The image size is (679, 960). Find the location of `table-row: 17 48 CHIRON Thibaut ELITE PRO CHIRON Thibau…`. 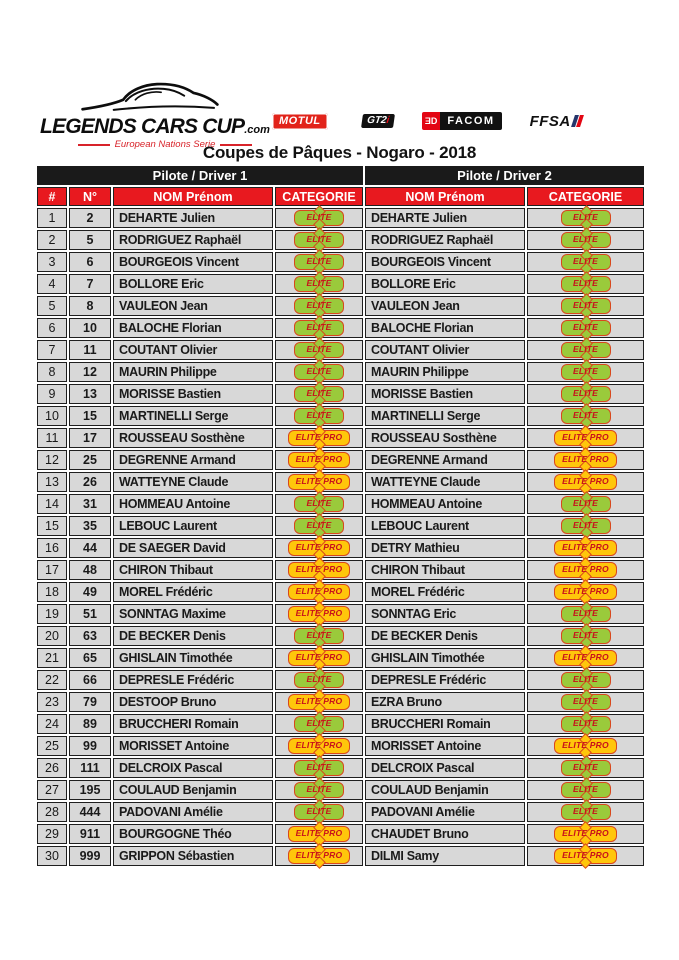

table-row: 17 48 CHIRON Thibaut ELITE PRO CHIRON Thibau… is located at coordinates (340, 570).